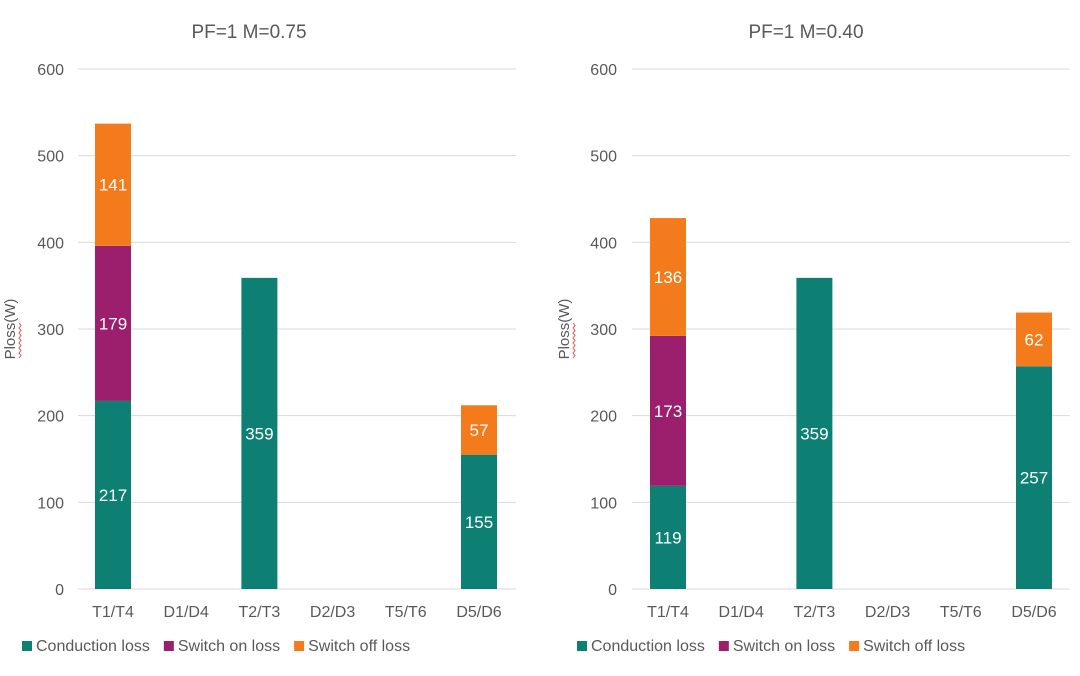 The image size is (1080, 676). I want to click on data-label: 119, so click(667, 537).